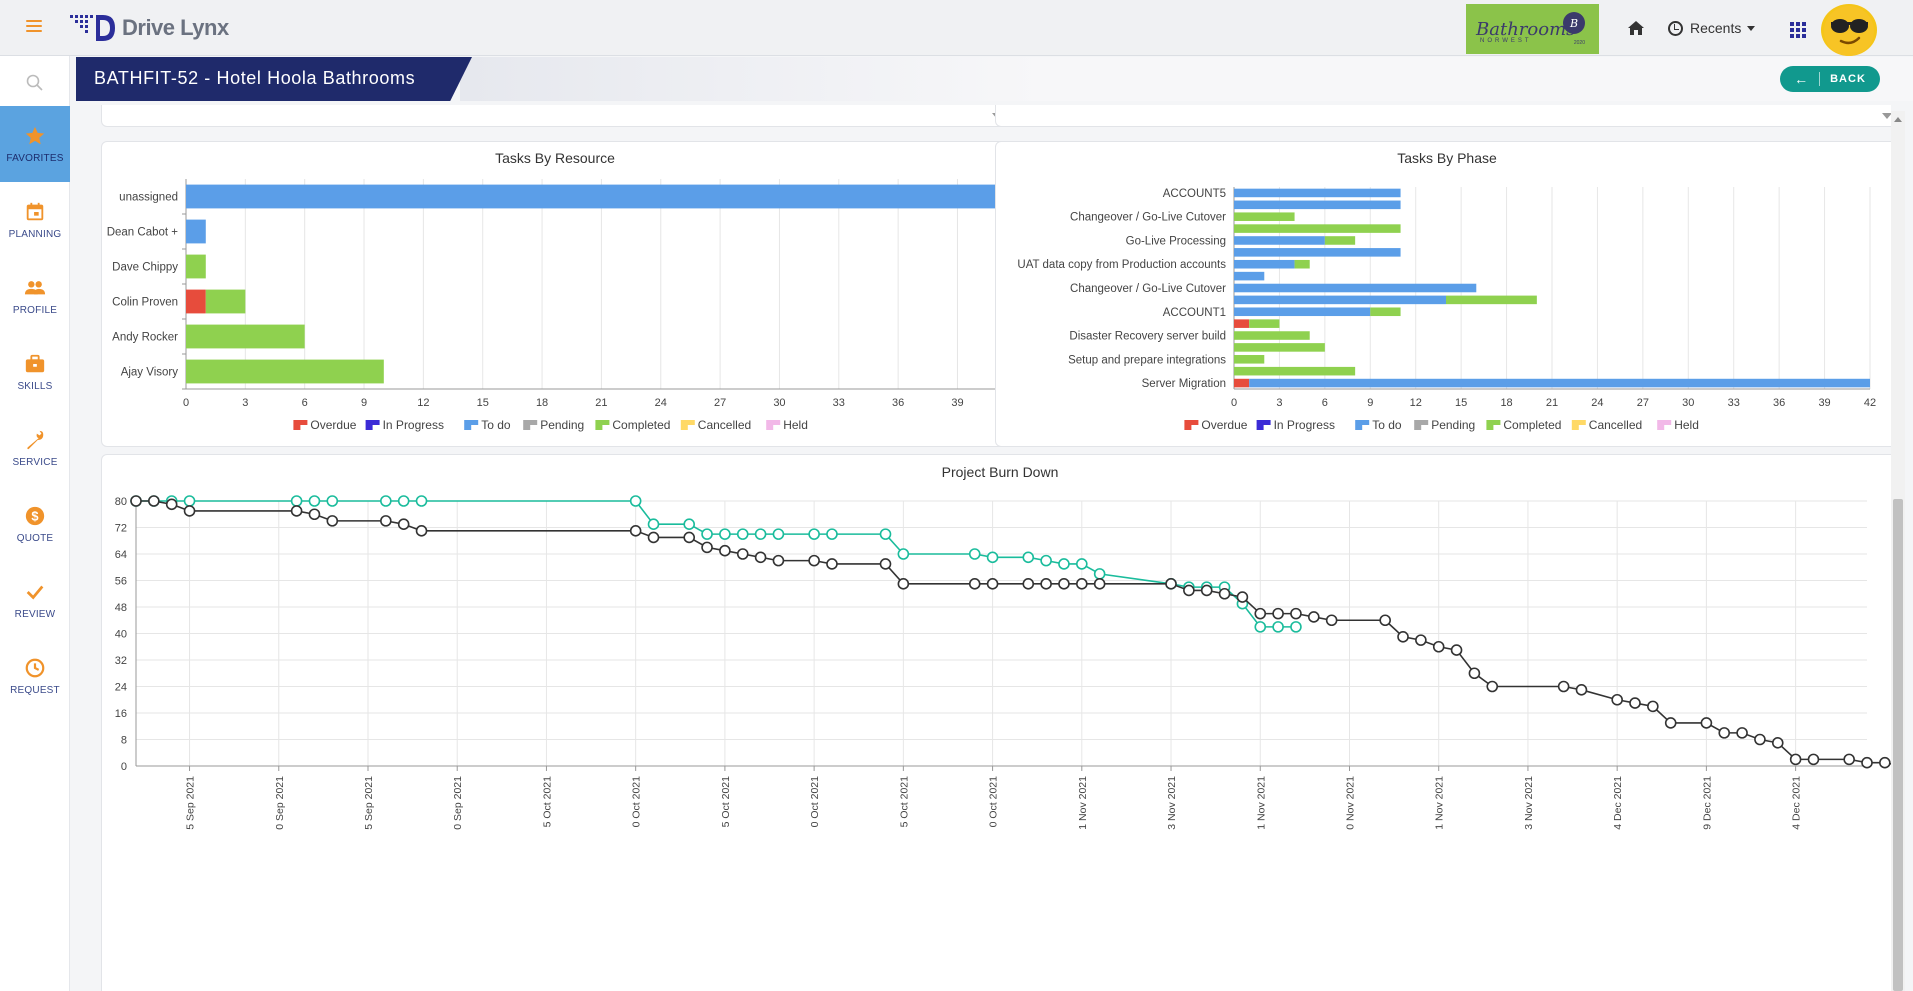  I want to click on chart-title: Tasks By Resource, so click(555, 158).